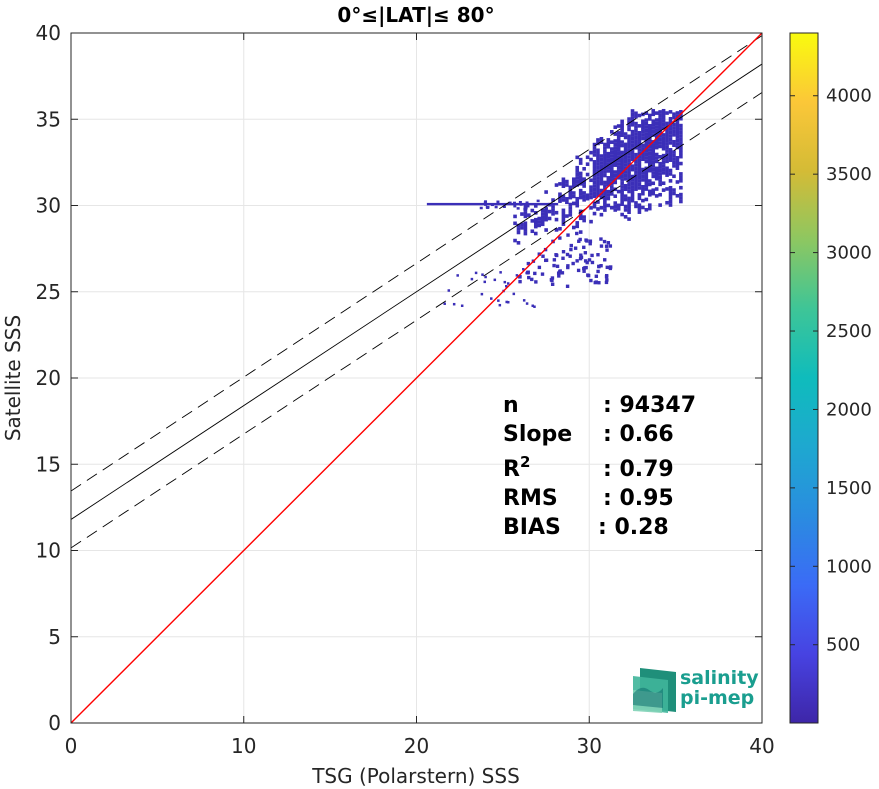 Image resolution: width=879 pixels, height=789 pixels. What do you see at coordinates (48, 464) in the screenshot?
I see `y-tick-label: 15` at bounding box center [48, 464].